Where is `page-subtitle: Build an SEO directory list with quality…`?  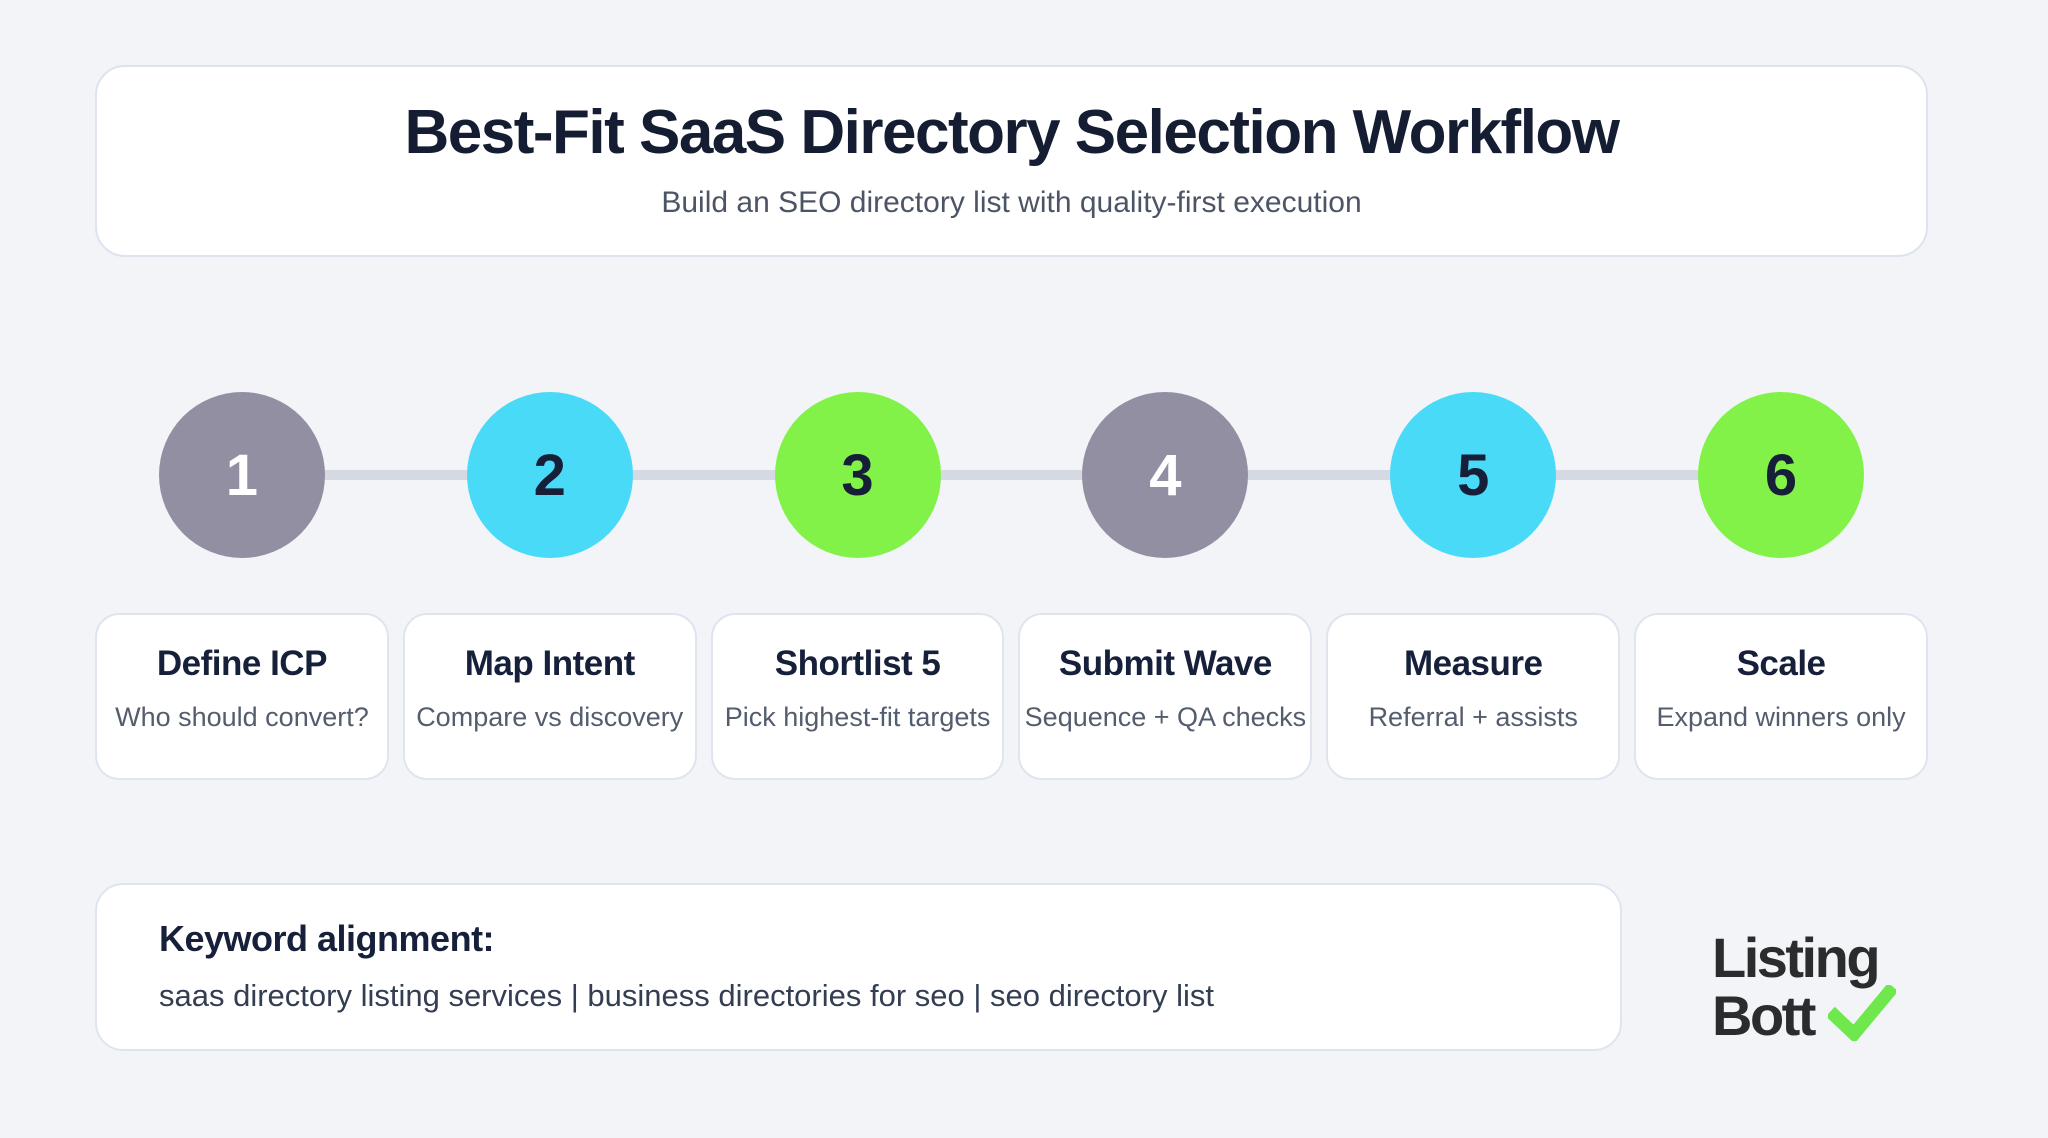
page-subtitle: Build an SEO directory list with quality… is located at coordinates (1011, 202).